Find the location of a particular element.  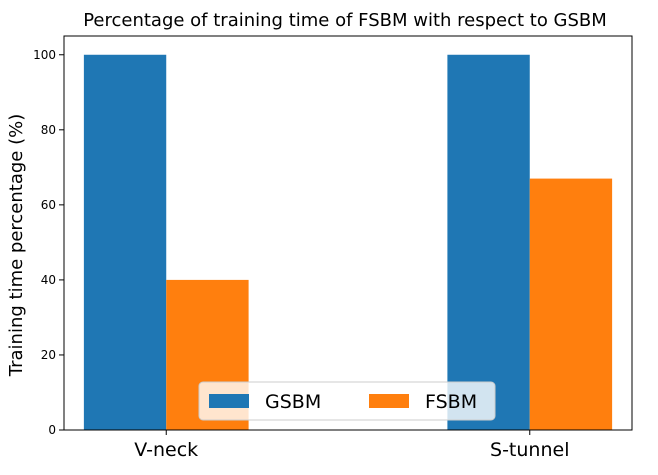

legend-swatch-fsbm is located at coordinates (389, 401).